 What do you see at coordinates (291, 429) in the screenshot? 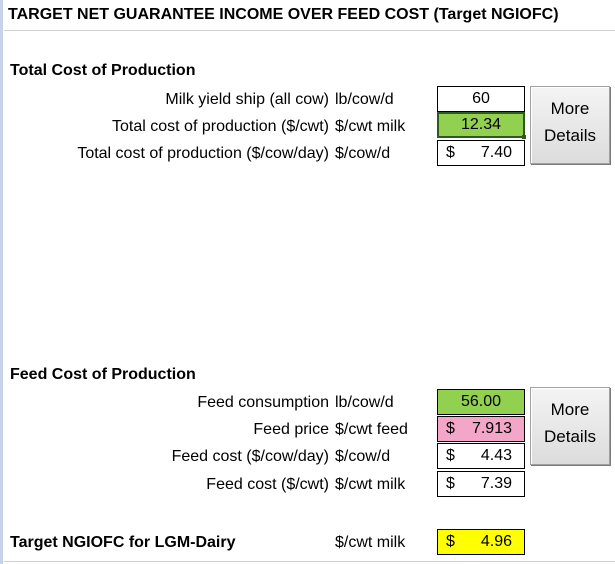
I see `feed-price-label: Feed price` at bounding box center [291, 429].